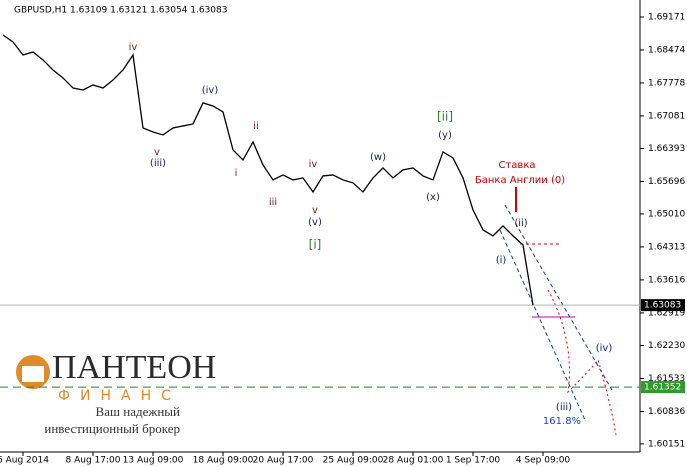  I want to click on x-tick-label: 28 Aug 01:00, so click(413, 461).